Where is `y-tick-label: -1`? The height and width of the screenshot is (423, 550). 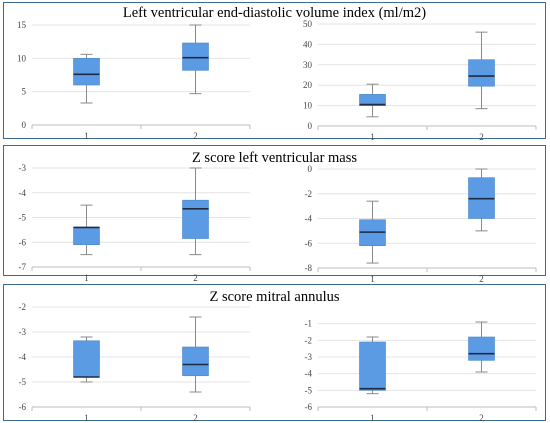 y-tick-label: -1 is located at coordinates (309, 324).